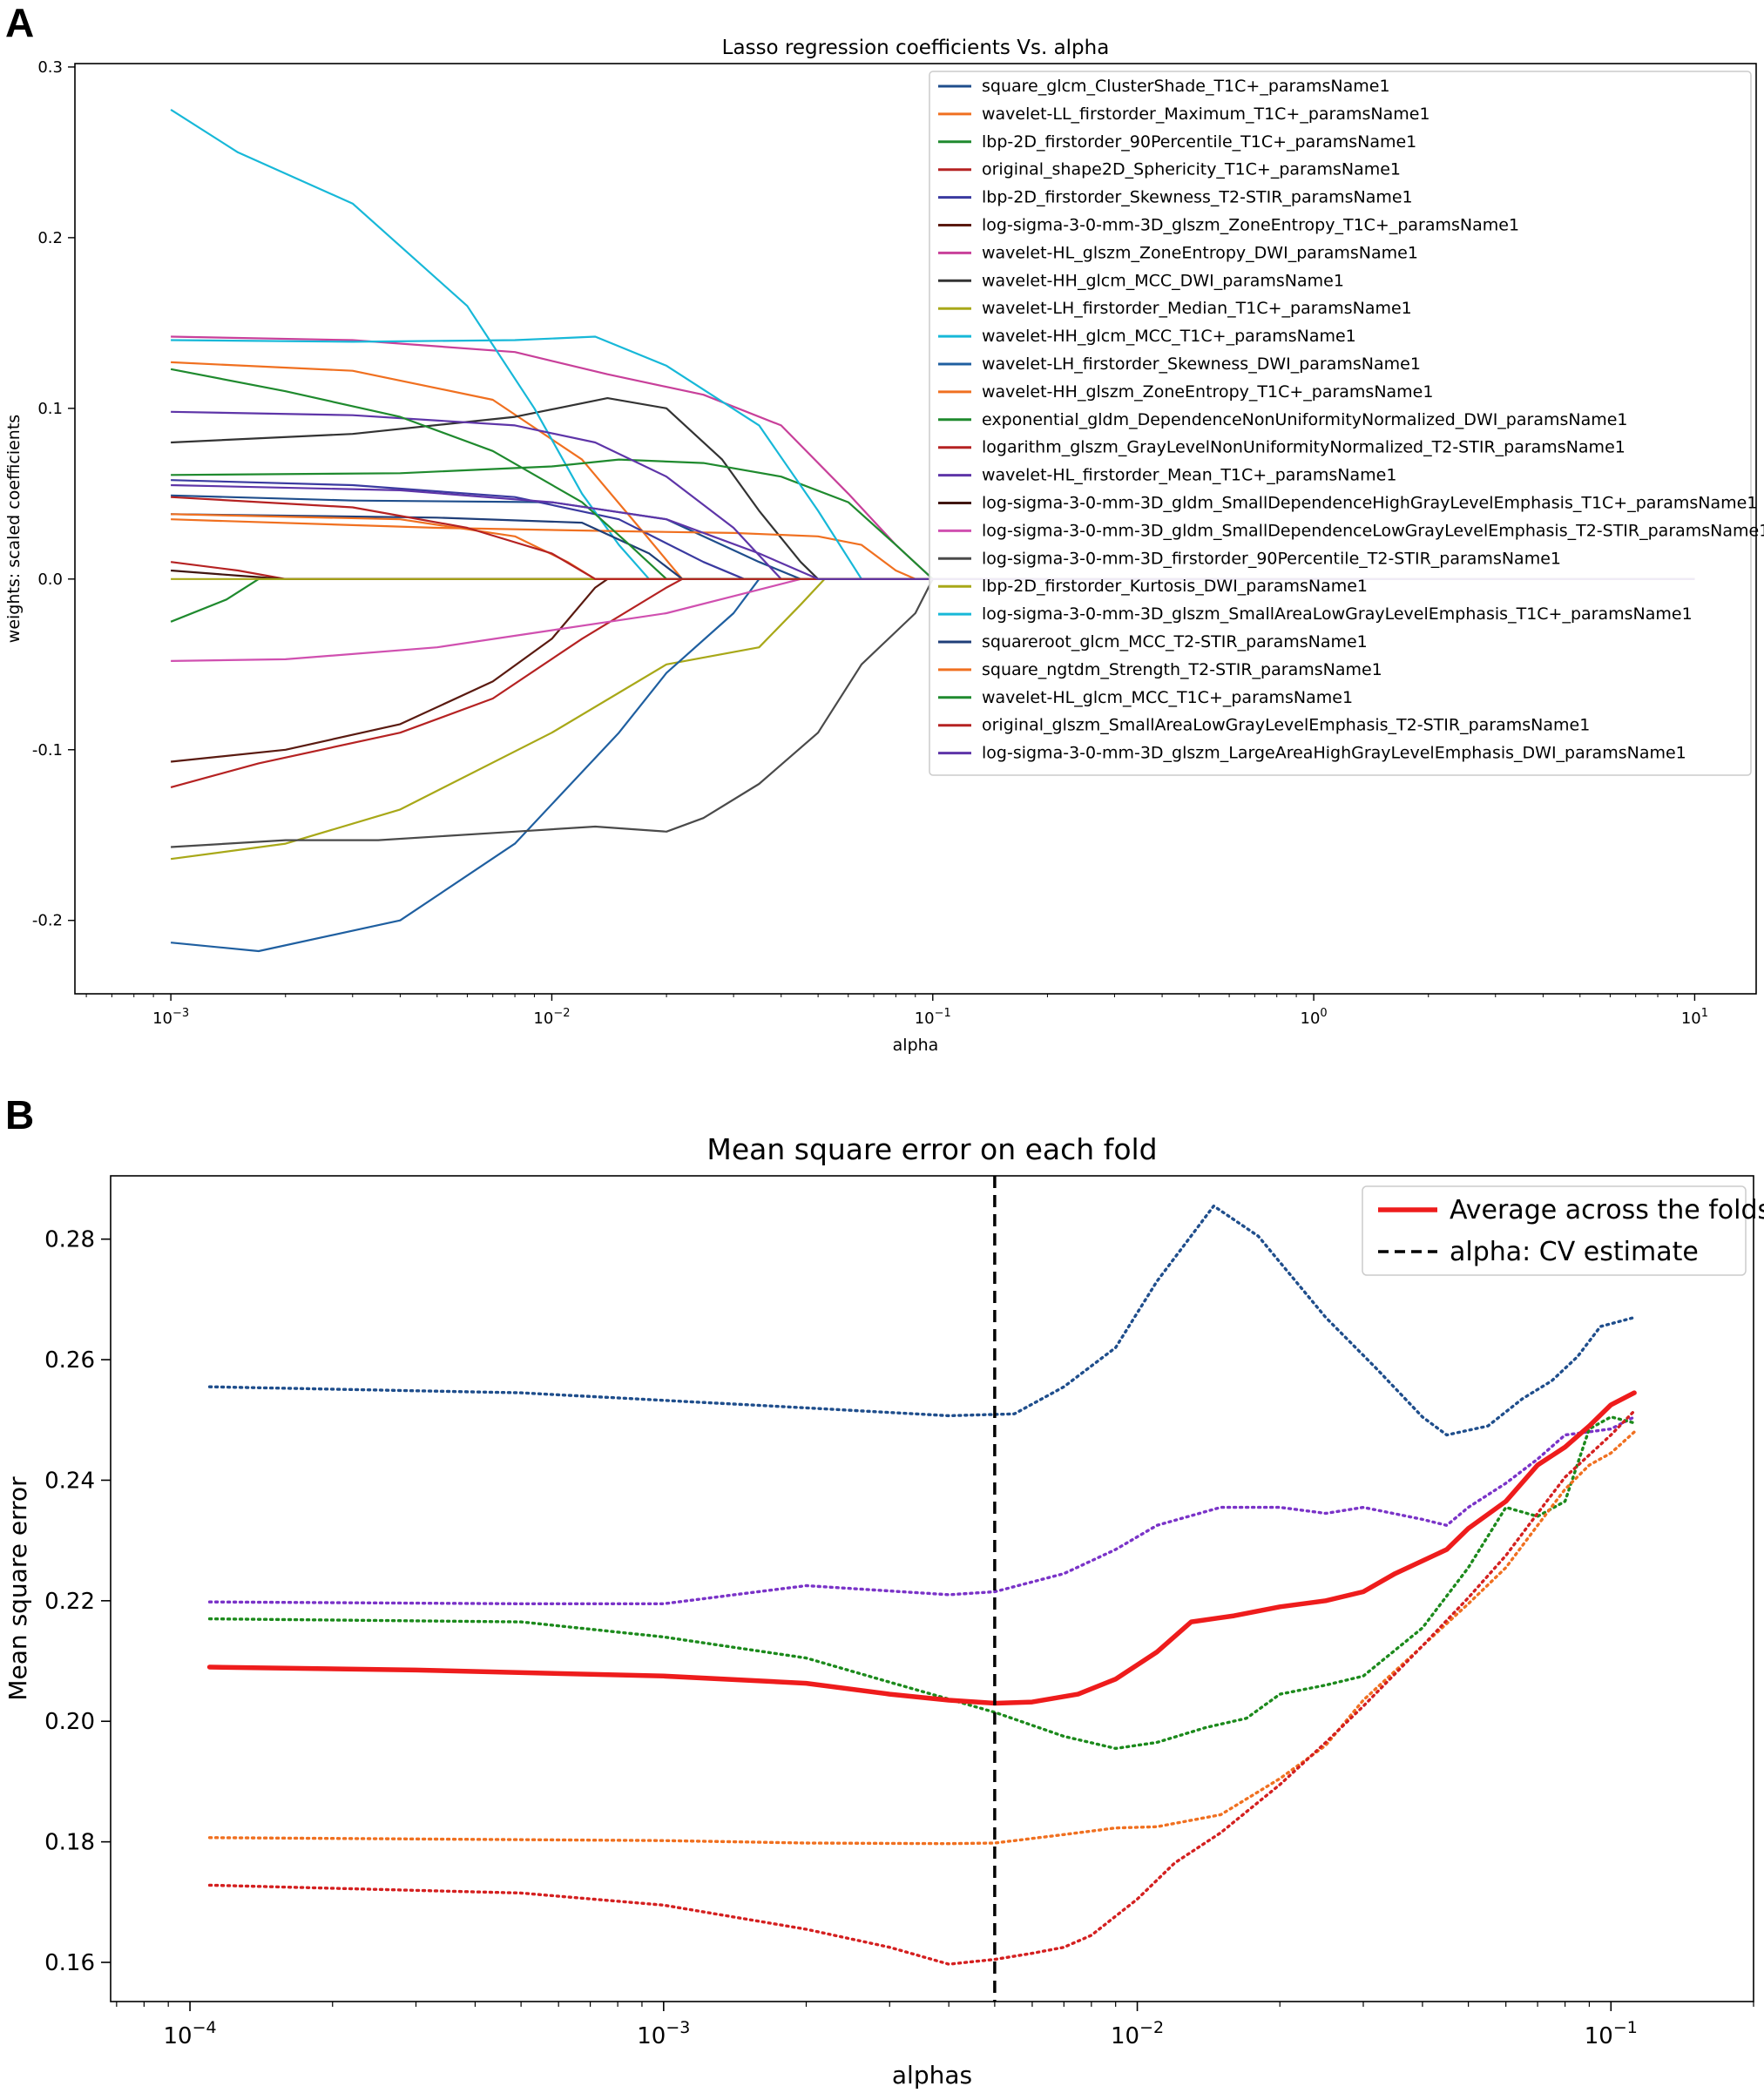 The width and height of the screenshot is (1764, 2093). What do you see at coordinates (69, 1360) in the screenshot?
I see `panel-b-y-tick-label: 0.26` at bounding box center [69, 1360].